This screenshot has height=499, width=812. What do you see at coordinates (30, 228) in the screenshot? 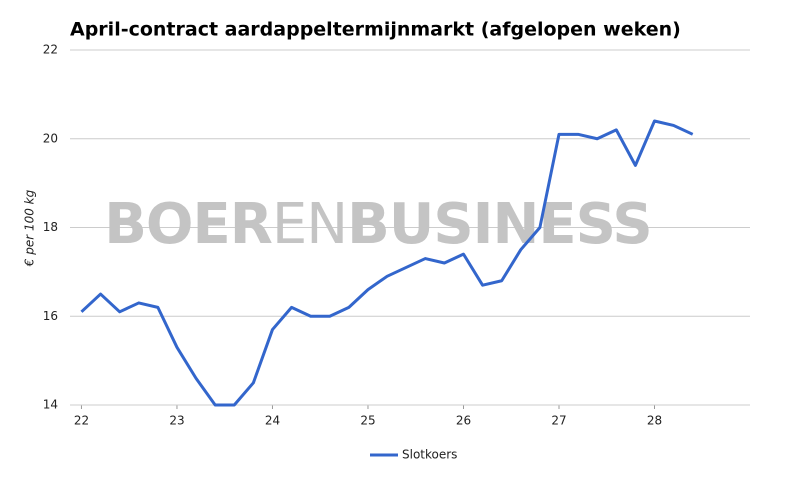
I see `y-axis-label: € per 100 kg` at bounding box center [30, 228].